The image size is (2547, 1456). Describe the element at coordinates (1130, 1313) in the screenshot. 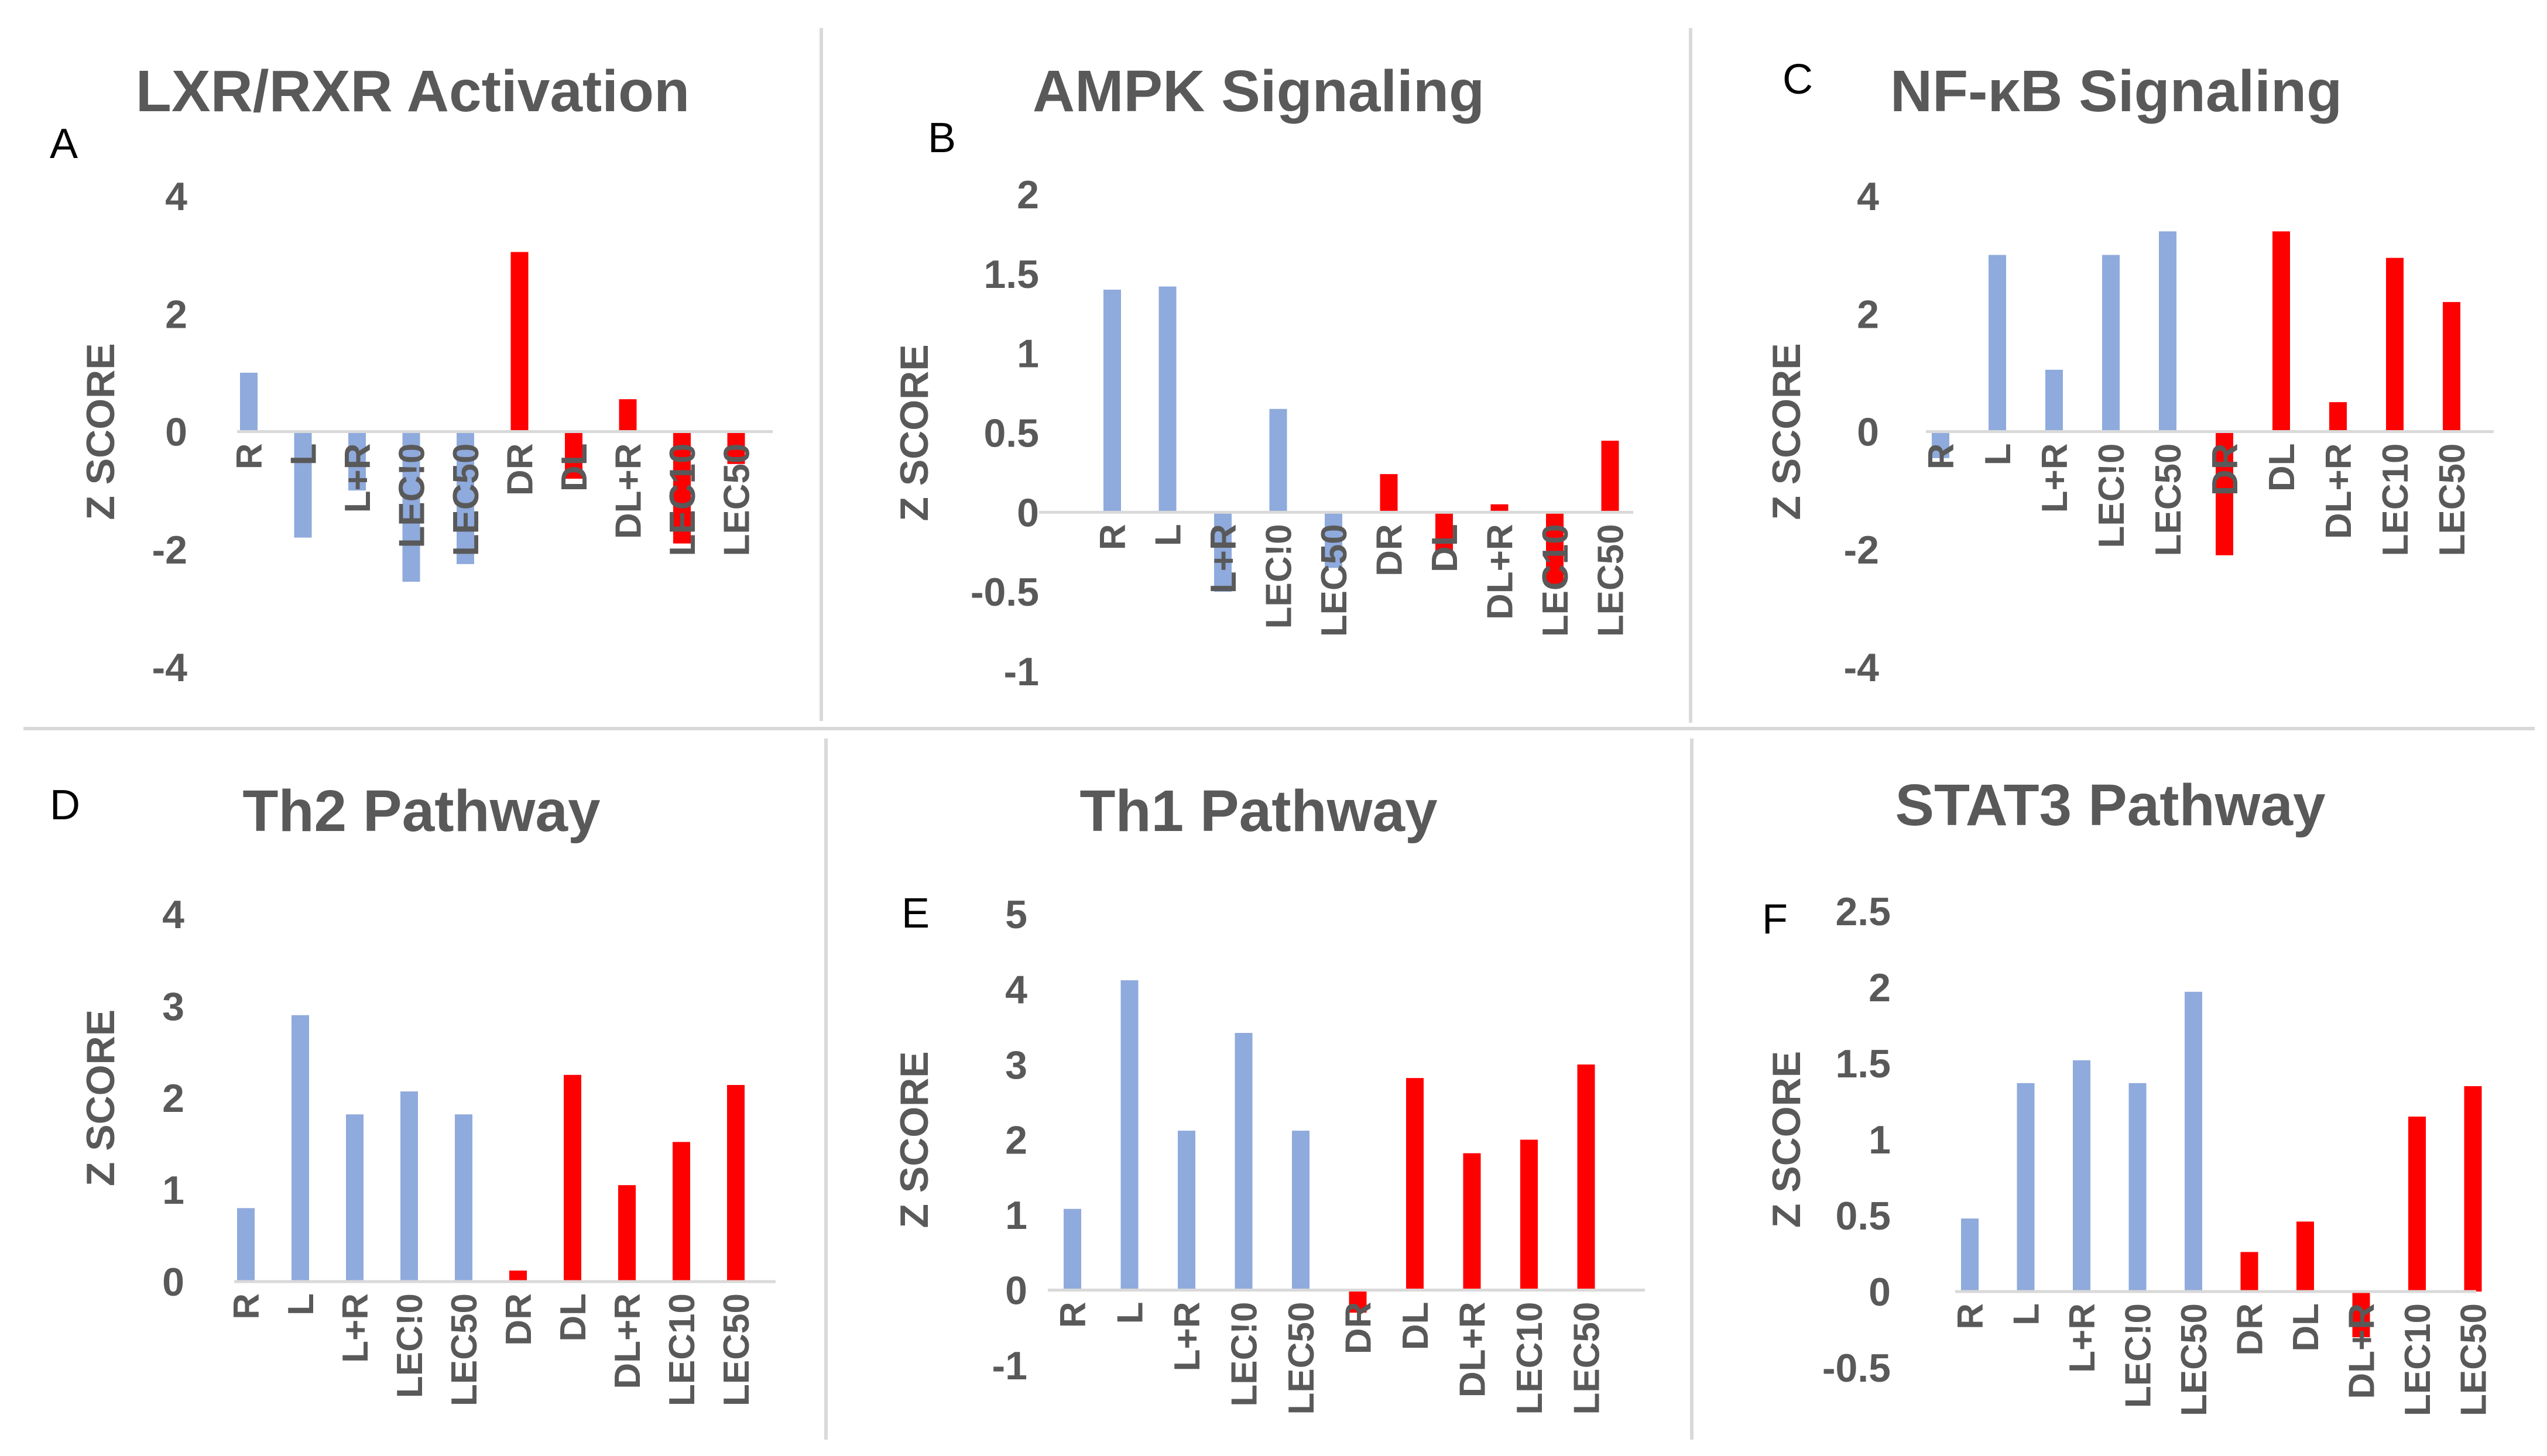

I see `panel-e-category-label: L` at that location.